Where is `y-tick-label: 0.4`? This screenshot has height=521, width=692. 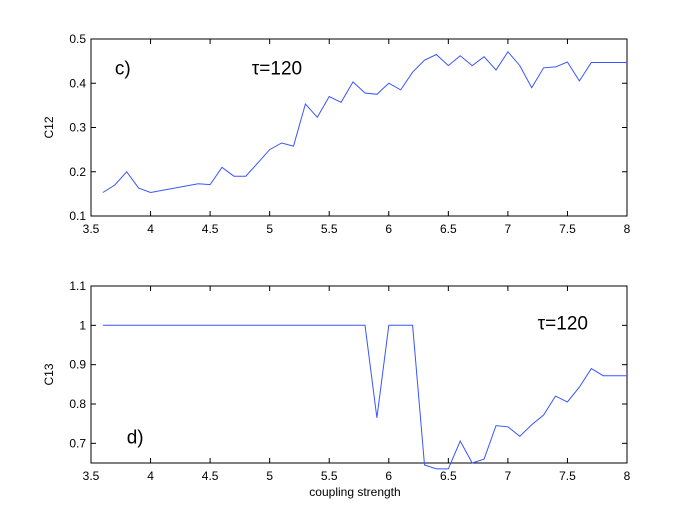 y-tick-label: 0.4 is located at coordinates (77, 83).